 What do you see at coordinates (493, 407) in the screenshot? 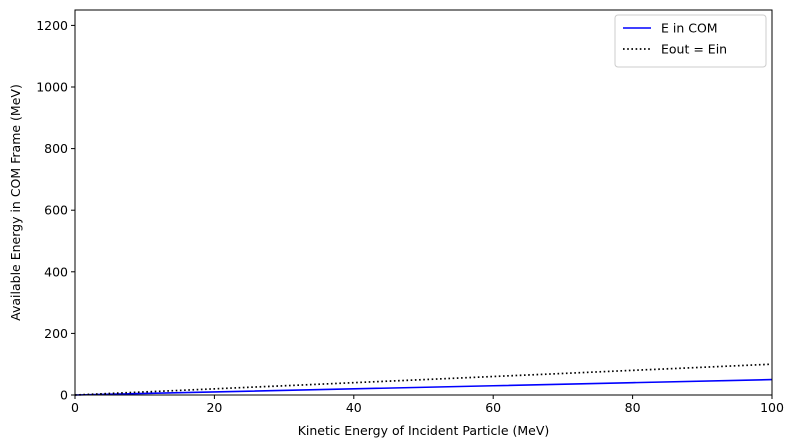
I see `x-tick-label: 60` at bounding box center [493, 407].